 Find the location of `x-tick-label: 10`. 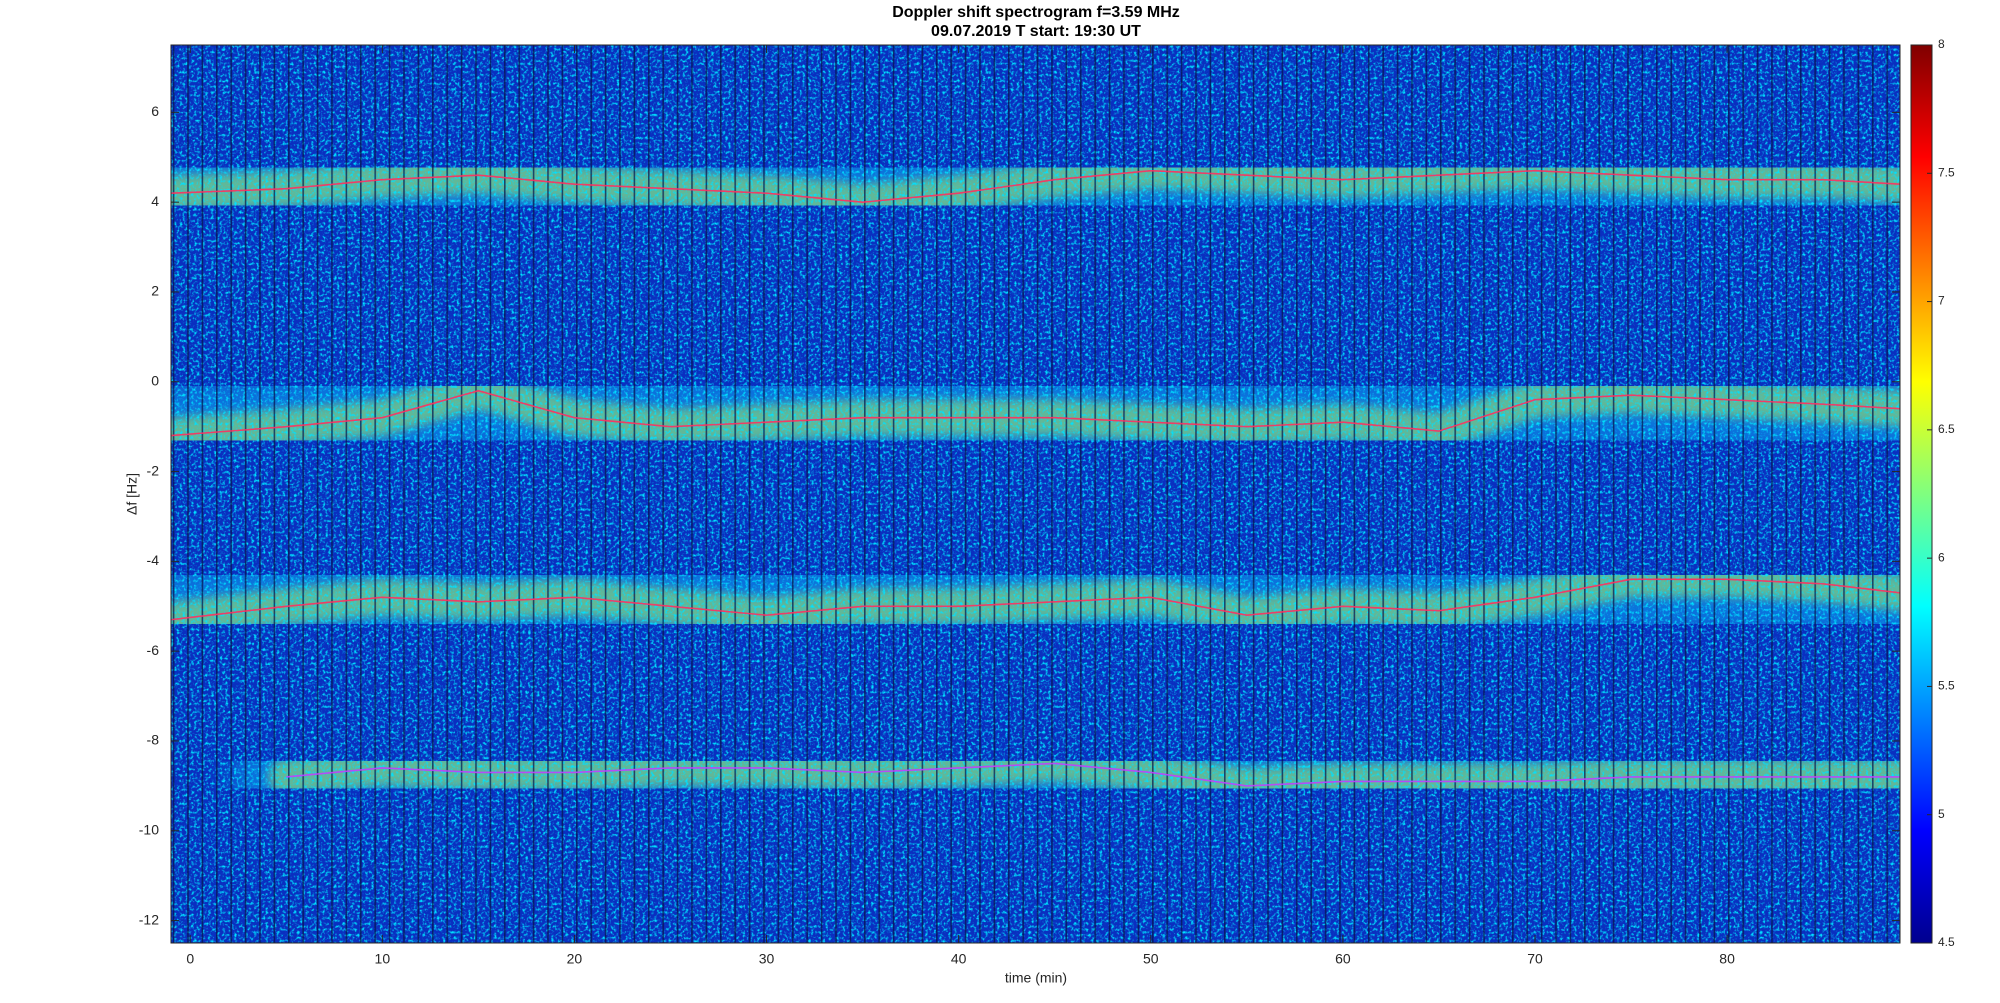

x-tick-label: 10 is located at coordinates (383, 959).